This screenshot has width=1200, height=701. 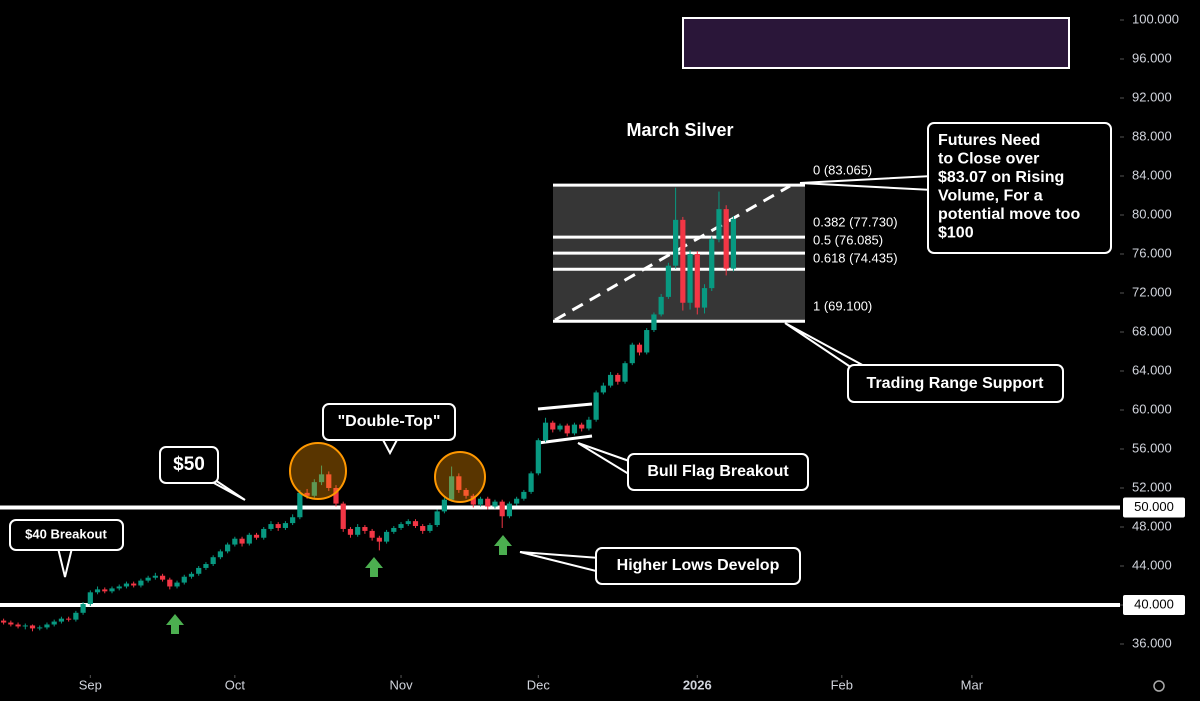 What do you see at coordinates (1159, 686) in the screenshot?
I see `settings-icon` at bounding box center [1159, 686].